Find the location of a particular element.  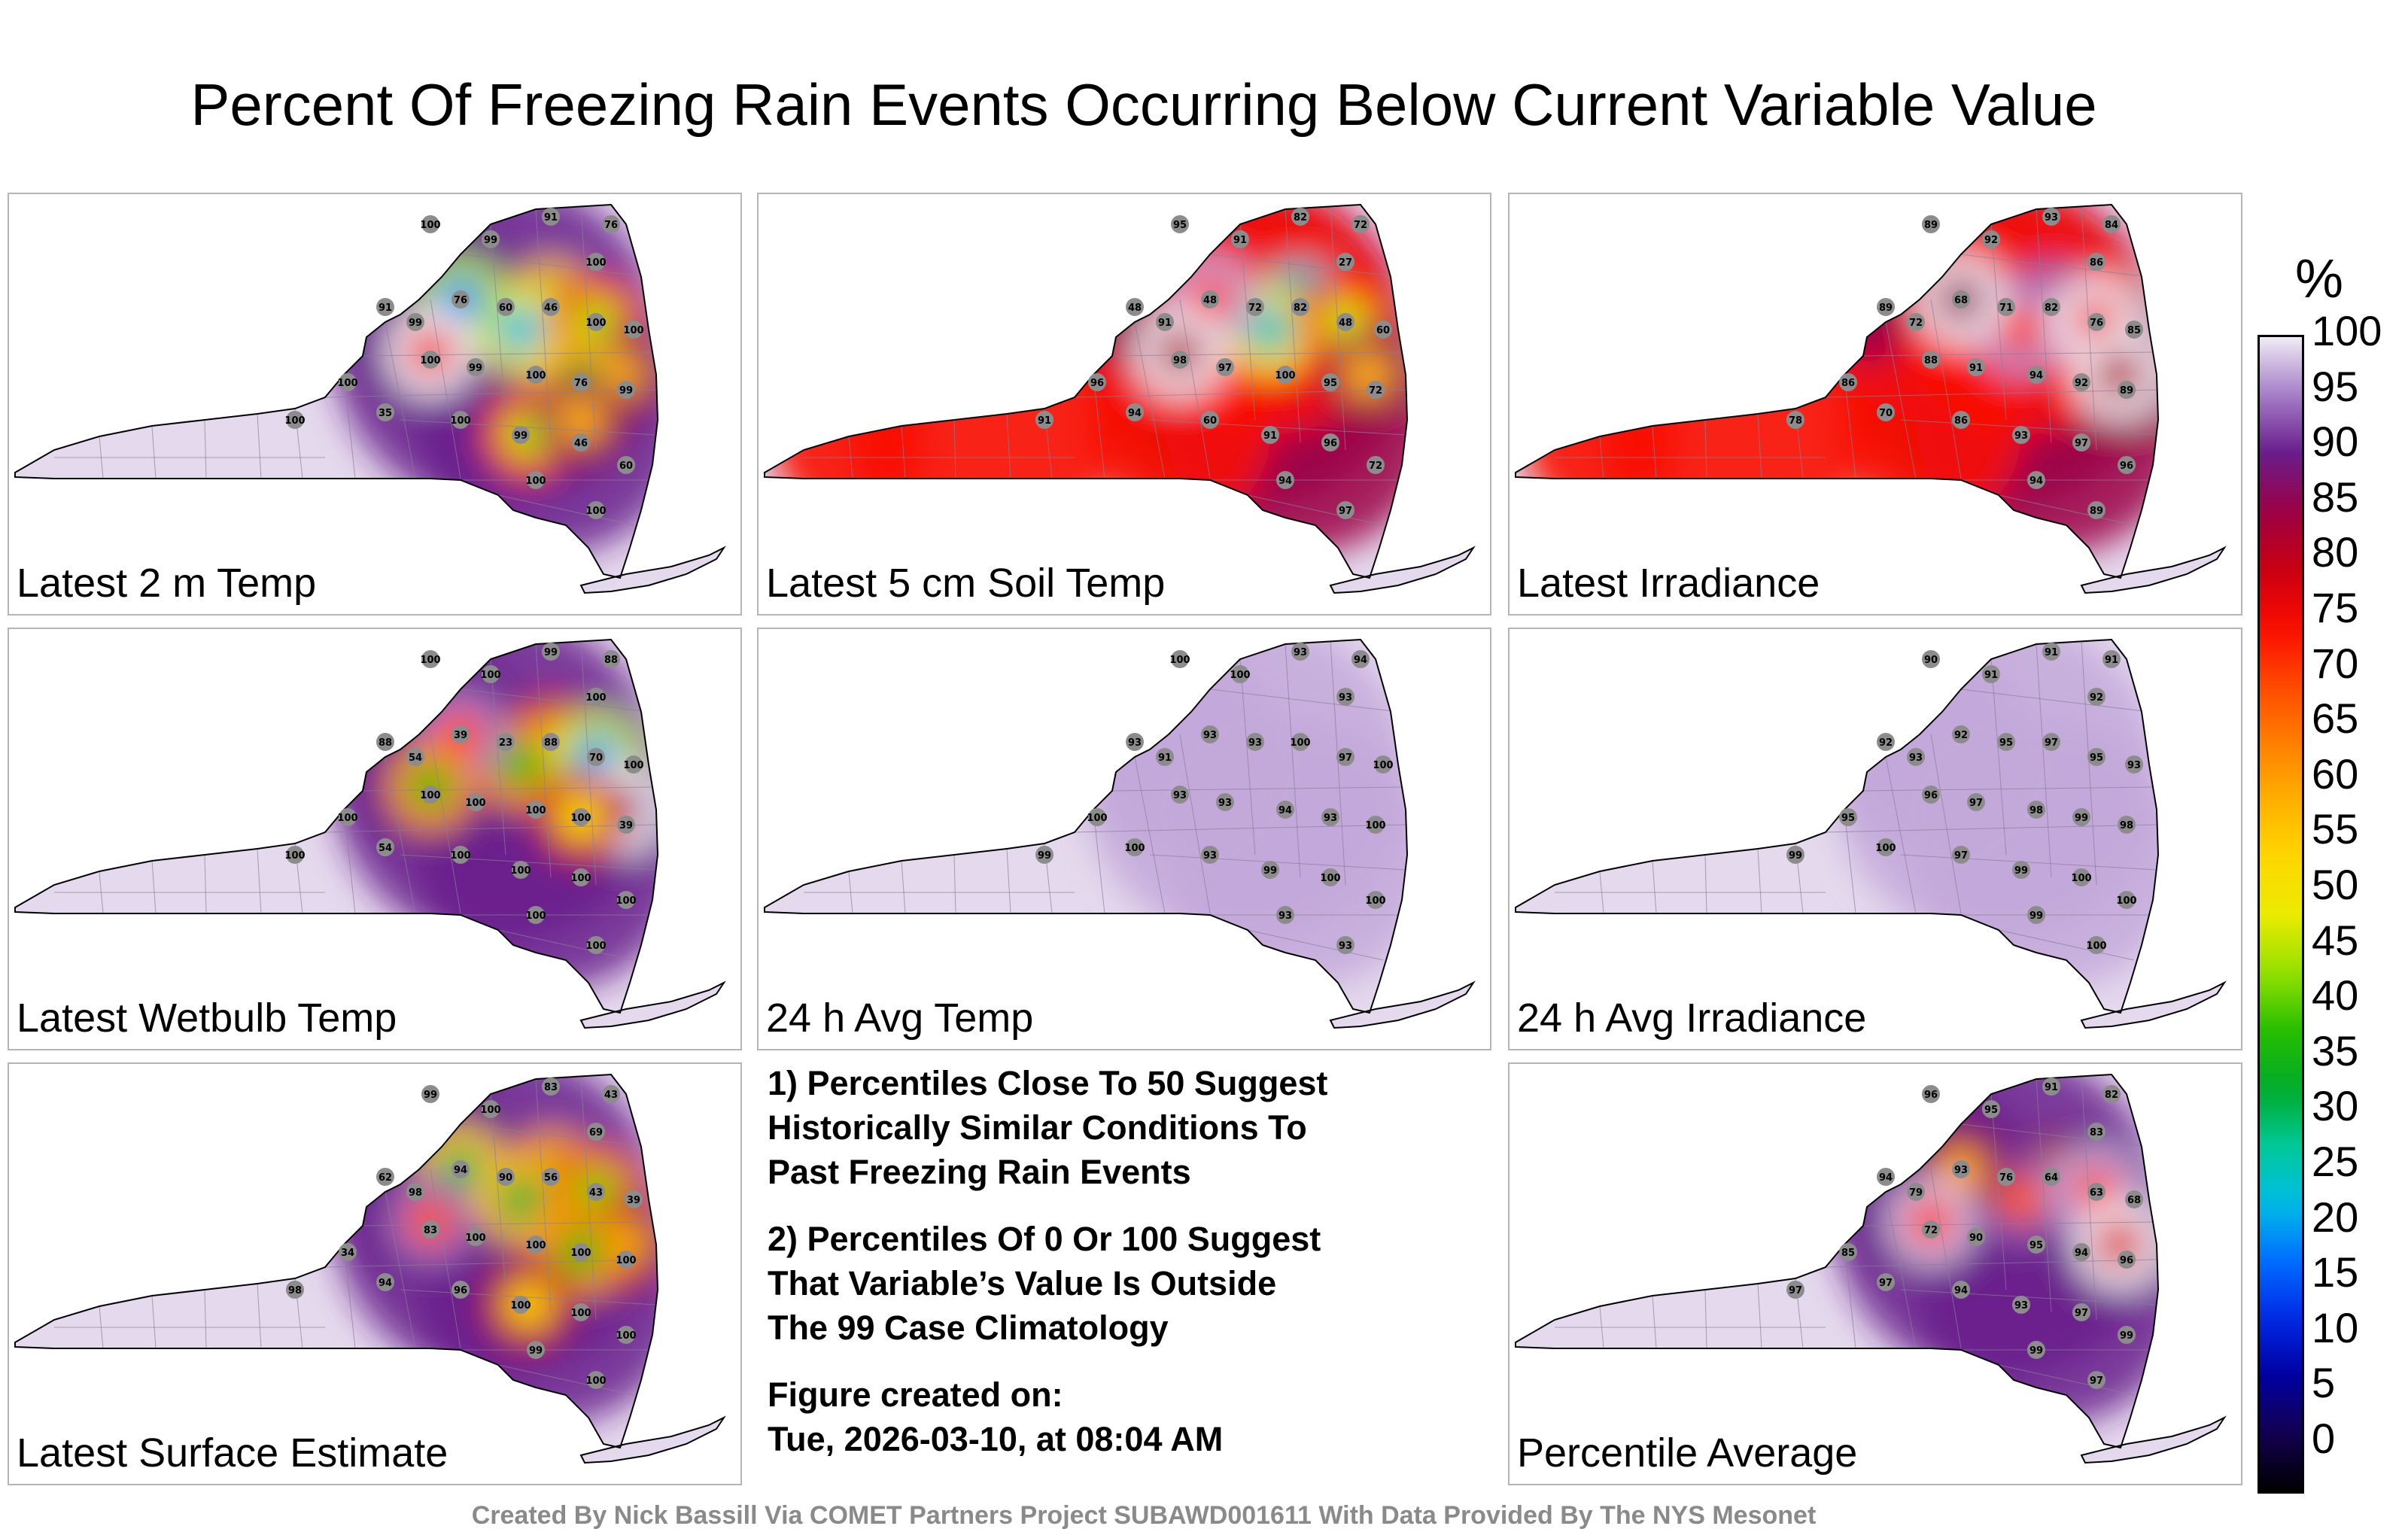

station-value: 79 is located at coordinates (1916, 1193).